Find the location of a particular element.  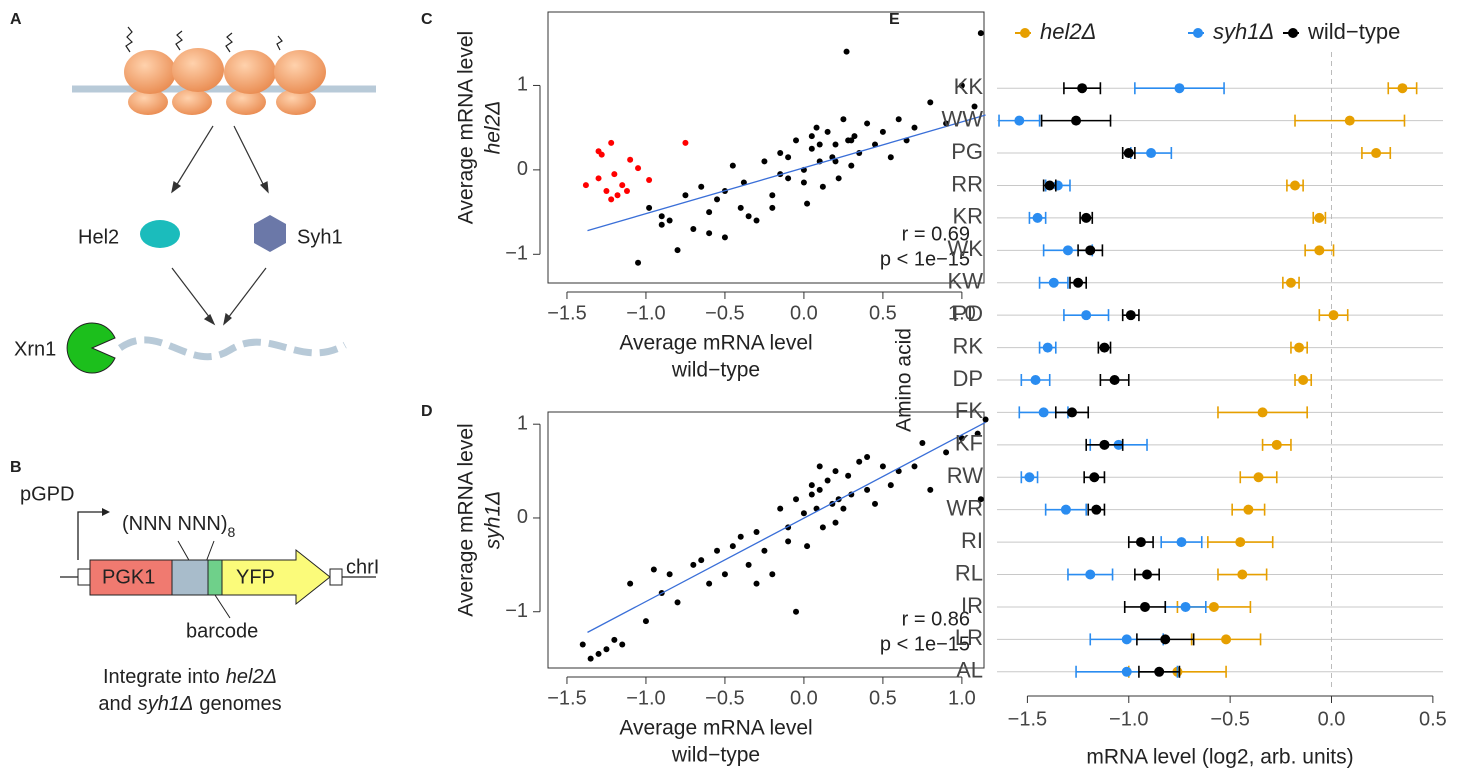

category-label: KR is located at coordinates (967, 216).